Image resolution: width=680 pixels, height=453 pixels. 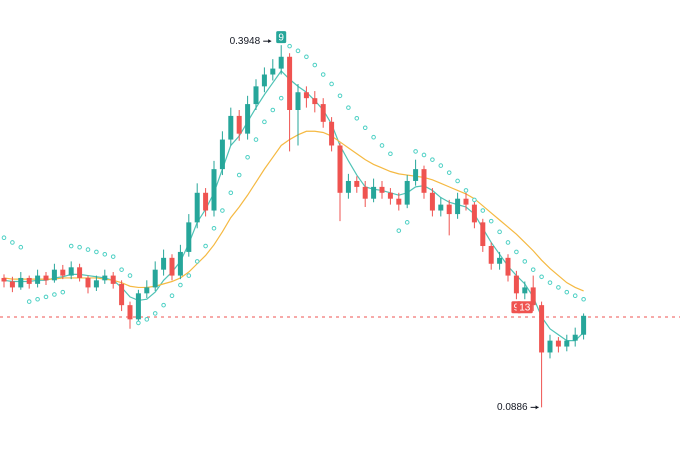 I want to click on high-label: 0.3948, so click(x=245, y=41).